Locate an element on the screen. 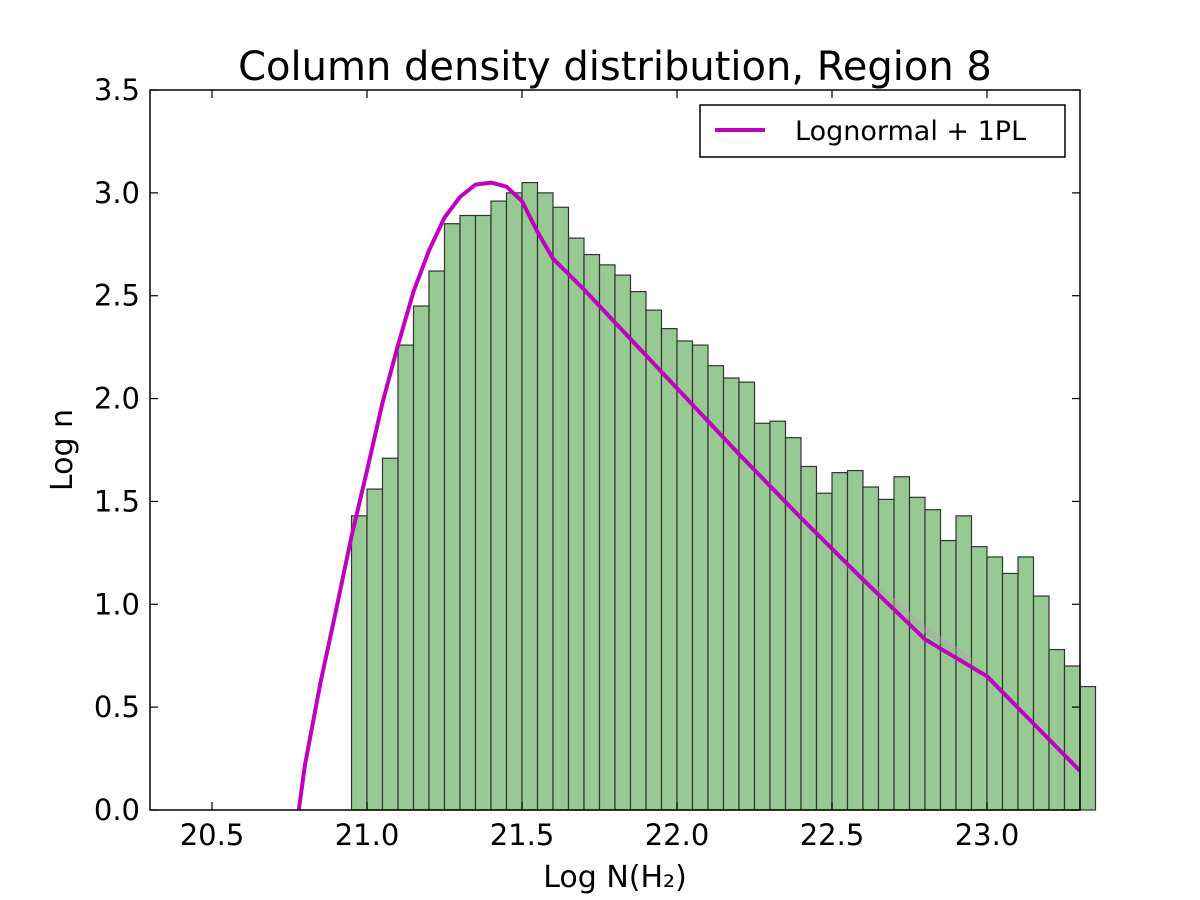 The image size is (1200, 900). x-tick-label: 22.0 is located at coordinates (677, 835).